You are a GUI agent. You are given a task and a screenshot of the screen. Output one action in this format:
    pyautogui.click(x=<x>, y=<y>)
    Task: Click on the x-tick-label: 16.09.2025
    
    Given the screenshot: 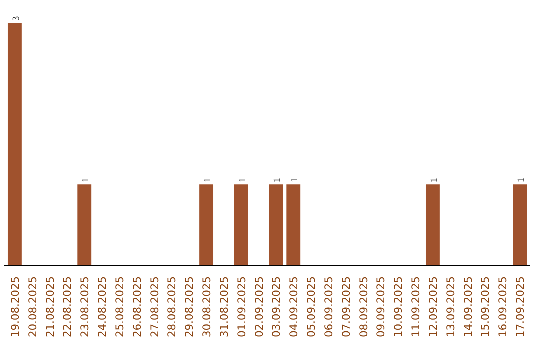 What is the action you would take?
    pyautogui.click(x=503, y=307)
    